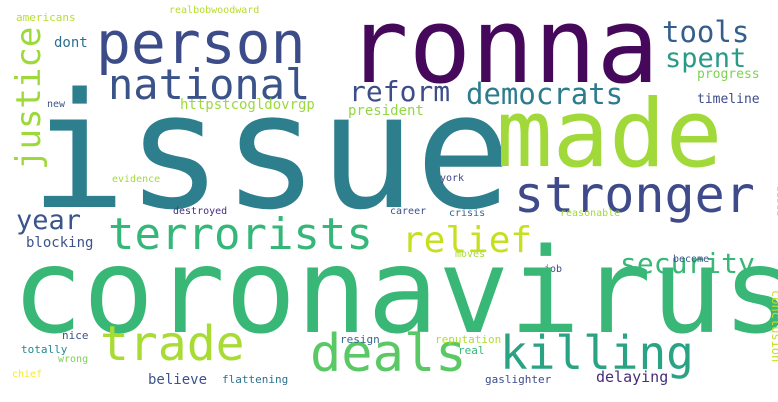 The height and width of the screenshot is (402, 778). Describe the element at coordinates (172, 344) in the screenshot. I see `word-trade: trade` at that location.